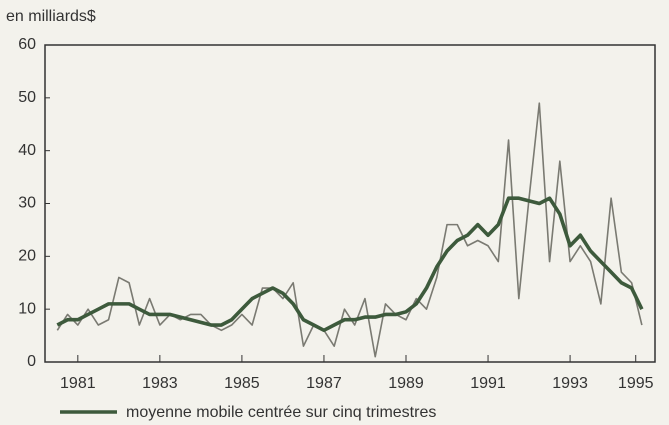 The width and height of the screenshot is (669, 425). What do you see at coordinates (27, 308) in the screenshot?
I see `y-tick-label: 10` at bounding box center [27, 308].